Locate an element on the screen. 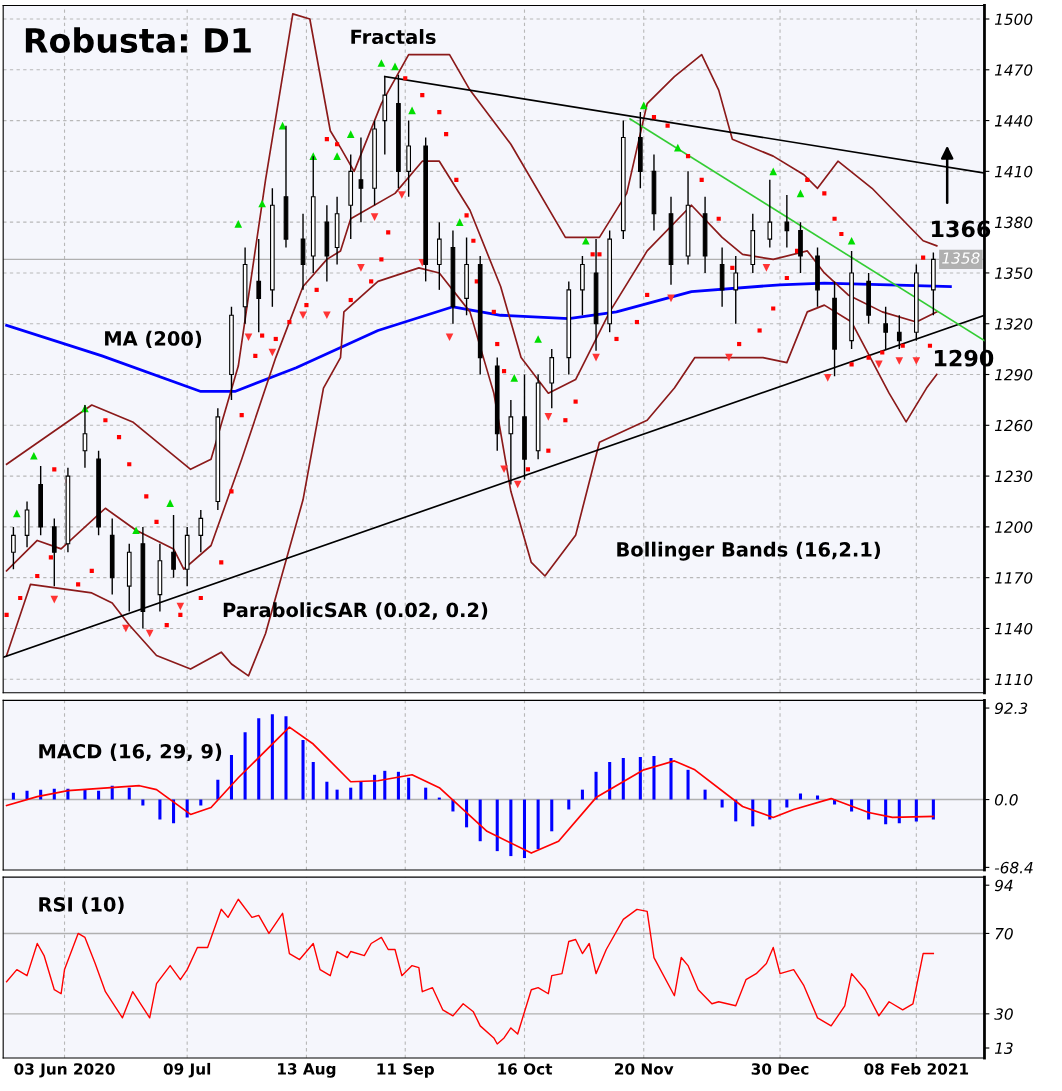 This screenshot has height=1091, width=1062. y-tick-label: 1140 is located at coordinates (1013, 628).